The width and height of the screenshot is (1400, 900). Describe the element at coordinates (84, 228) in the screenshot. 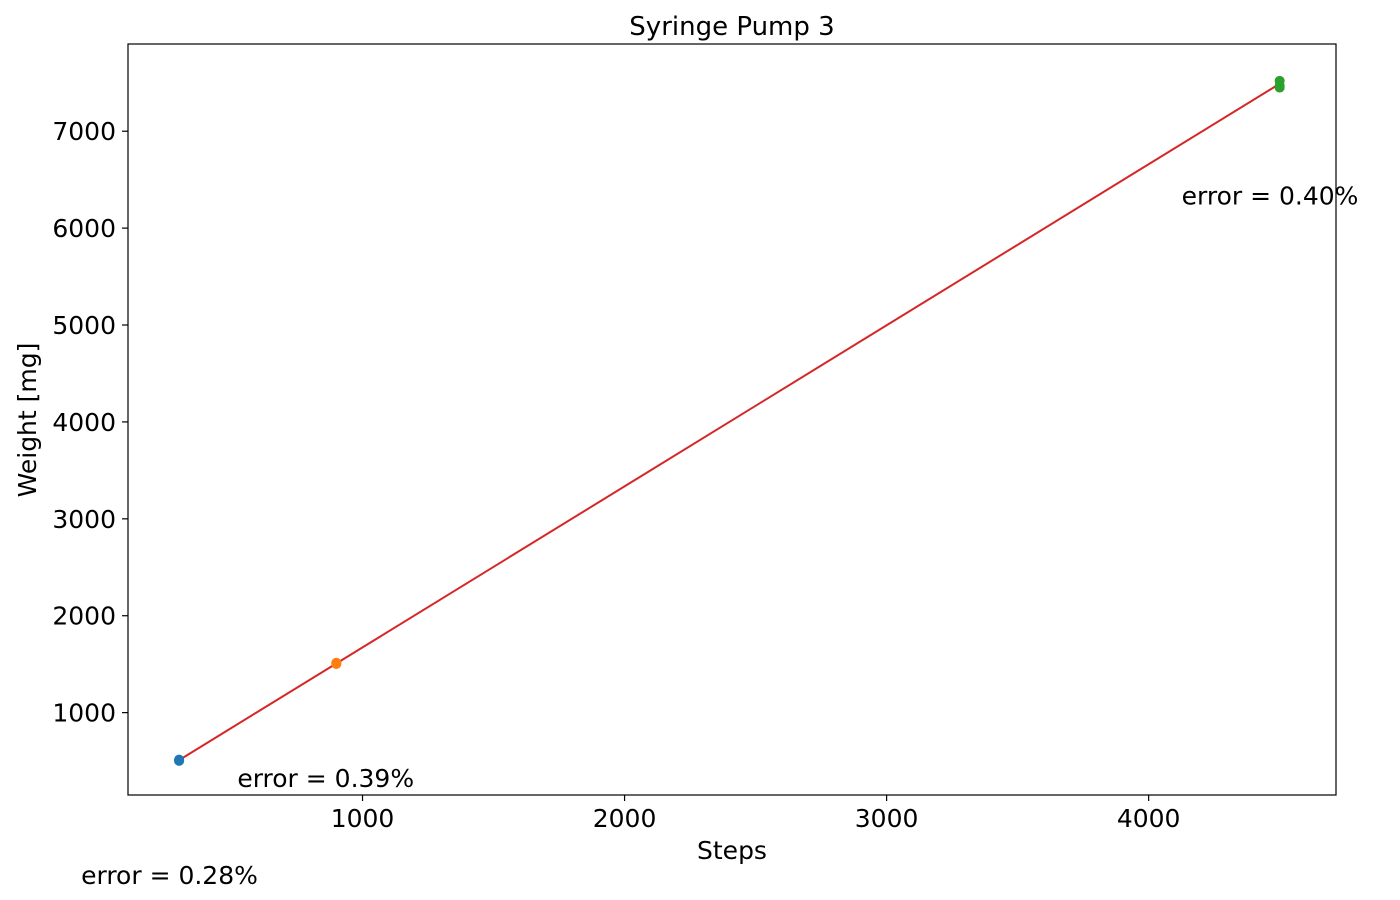

I see `y-tick-label: 6000` at that location.